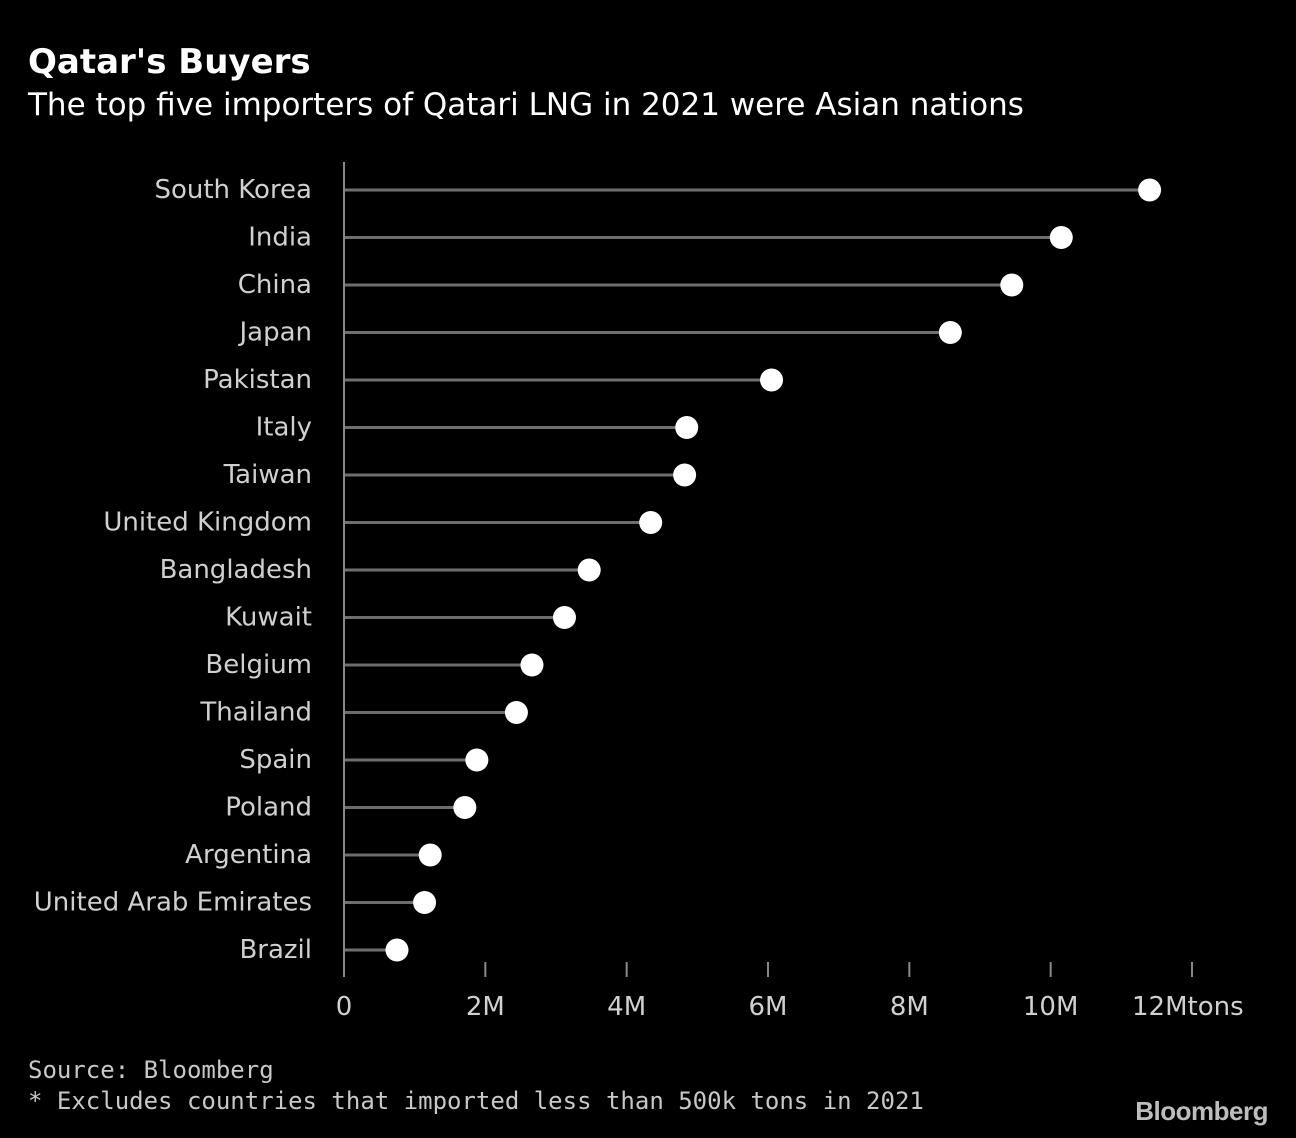 This screenshot has height=1138, width=1296. Describe the element at coordinates (425, 902) in the screenshot. I see `dot-united-arab-emirates` at that location.